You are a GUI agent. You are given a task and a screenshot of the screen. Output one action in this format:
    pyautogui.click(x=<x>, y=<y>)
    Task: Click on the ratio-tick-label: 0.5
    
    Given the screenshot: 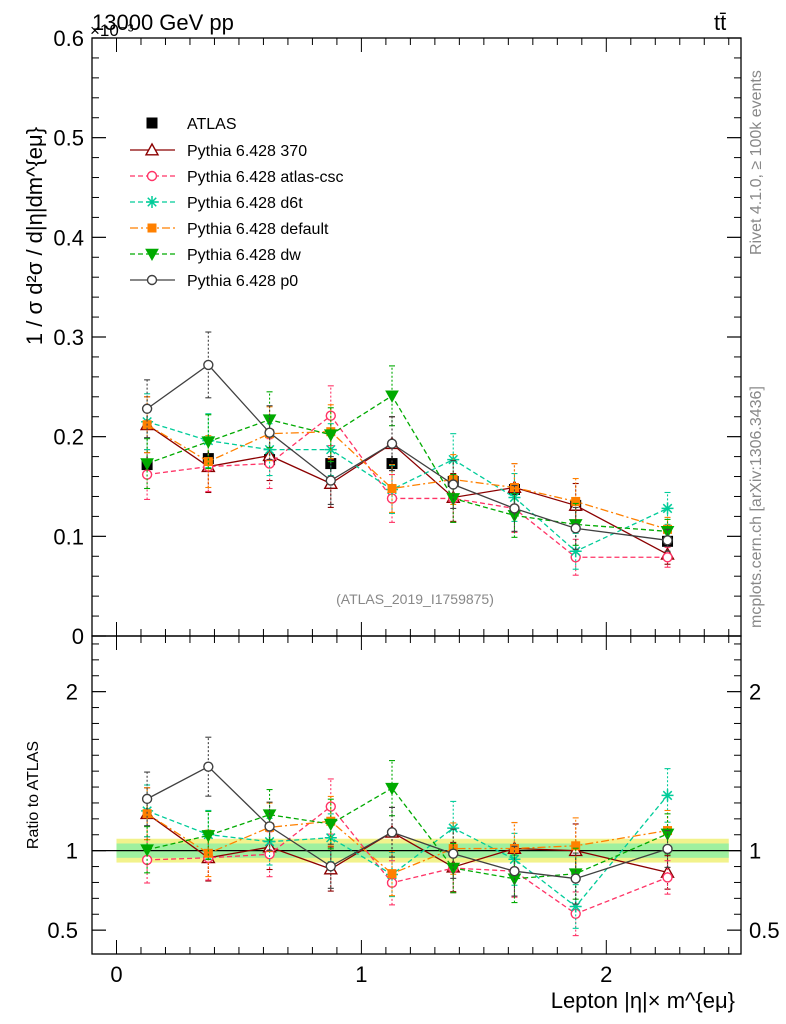 What is the action you would take?
    pyautogui.click(x=62, y=930)
    